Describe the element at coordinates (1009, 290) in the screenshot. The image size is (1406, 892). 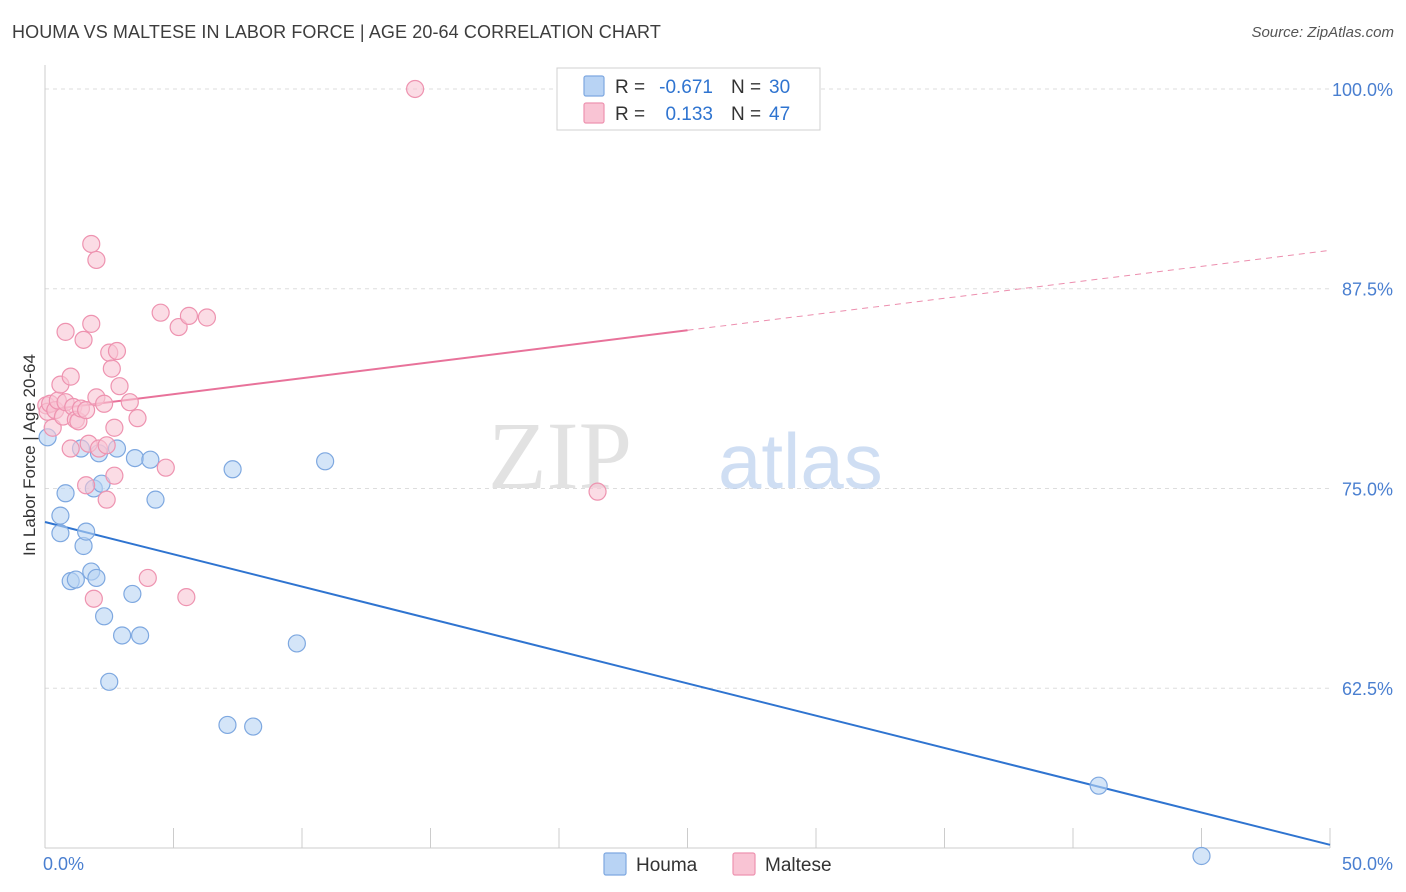
I see `maltese-trend-extension` at that location.